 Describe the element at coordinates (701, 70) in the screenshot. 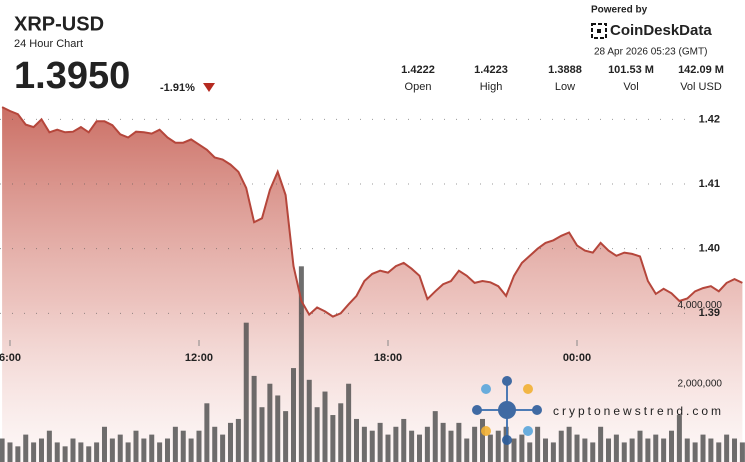

I see `stat-value: 142.09 M` at that location.